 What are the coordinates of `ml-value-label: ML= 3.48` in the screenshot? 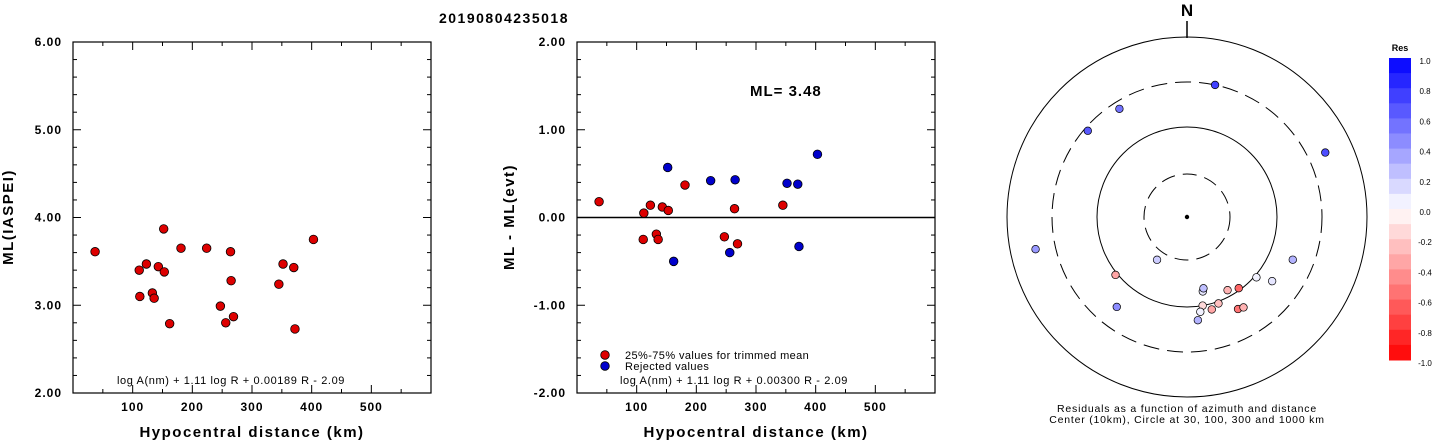 It's located at (786, 91).